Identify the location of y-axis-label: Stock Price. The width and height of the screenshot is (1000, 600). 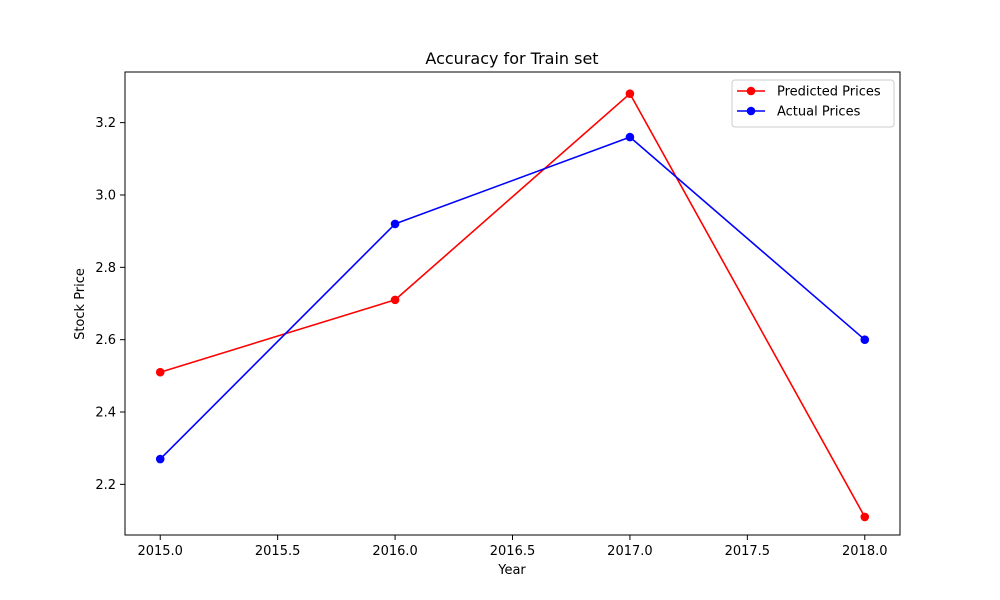
(80, 304).